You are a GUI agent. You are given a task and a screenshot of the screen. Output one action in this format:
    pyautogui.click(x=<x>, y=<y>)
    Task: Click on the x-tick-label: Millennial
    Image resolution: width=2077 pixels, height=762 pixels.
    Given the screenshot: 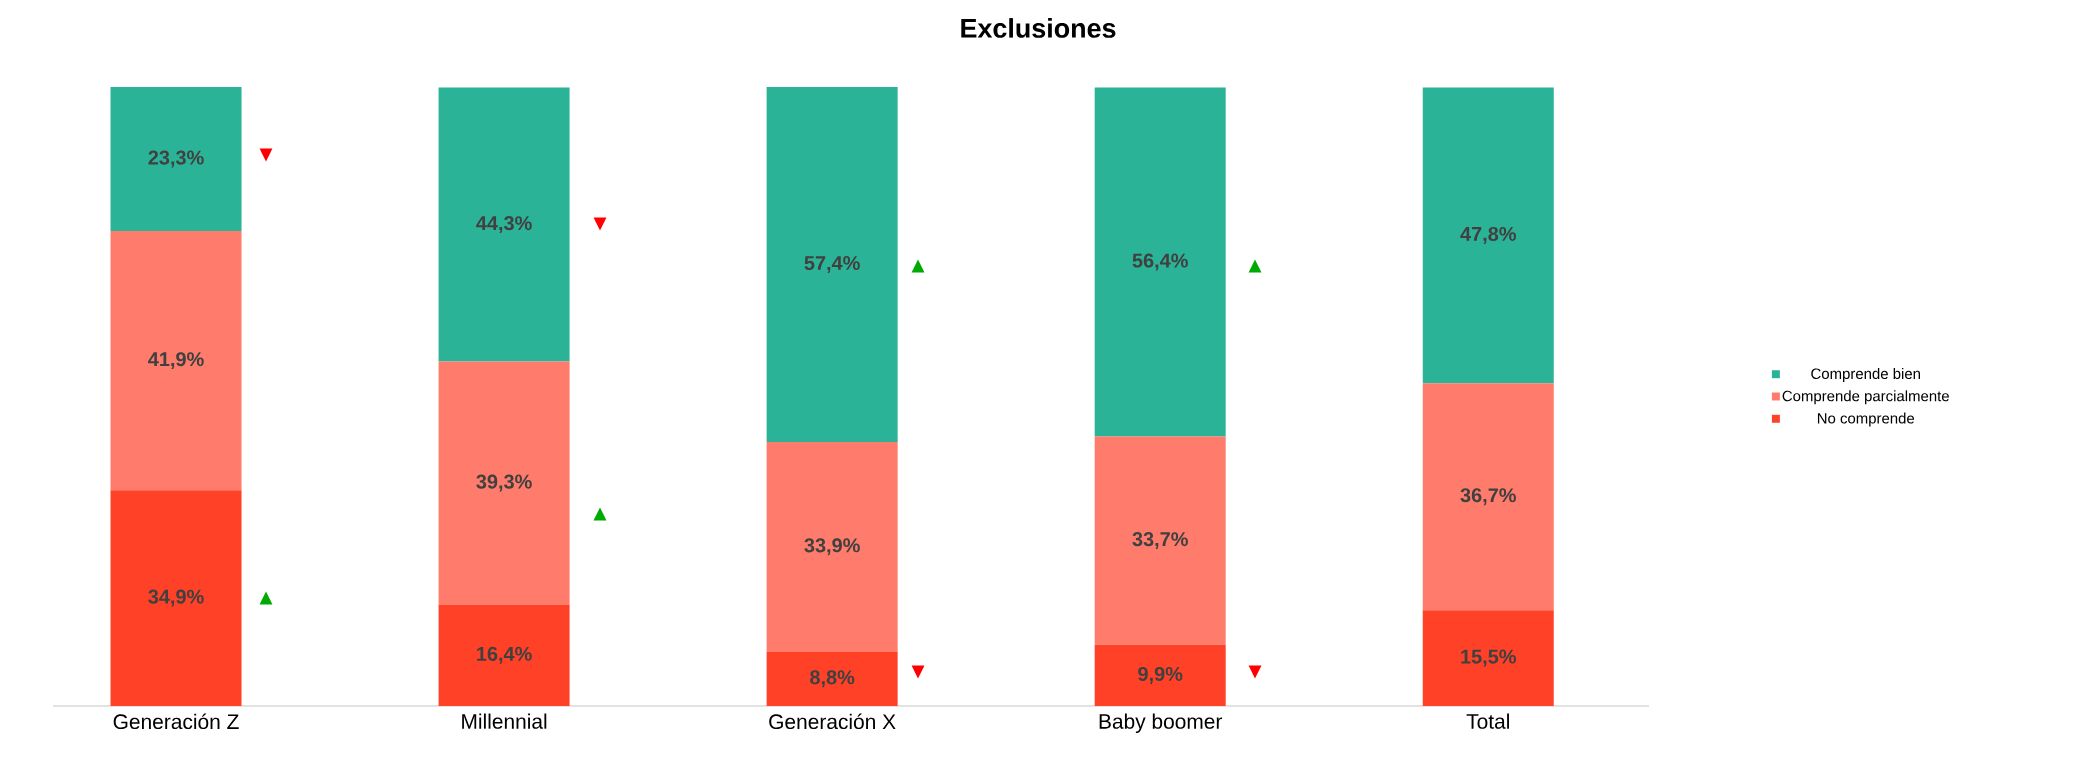 What is the action you would take?
    pyautogui.click(x=504, y=721)
    